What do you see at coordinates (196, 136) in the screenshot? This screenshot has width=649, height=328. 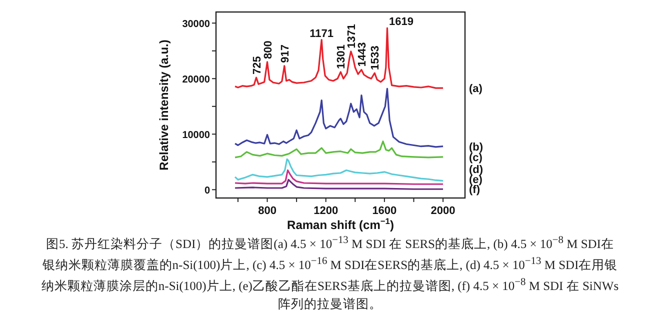 I see `y-tick-label: 10000` at bounding box center [196, 136].